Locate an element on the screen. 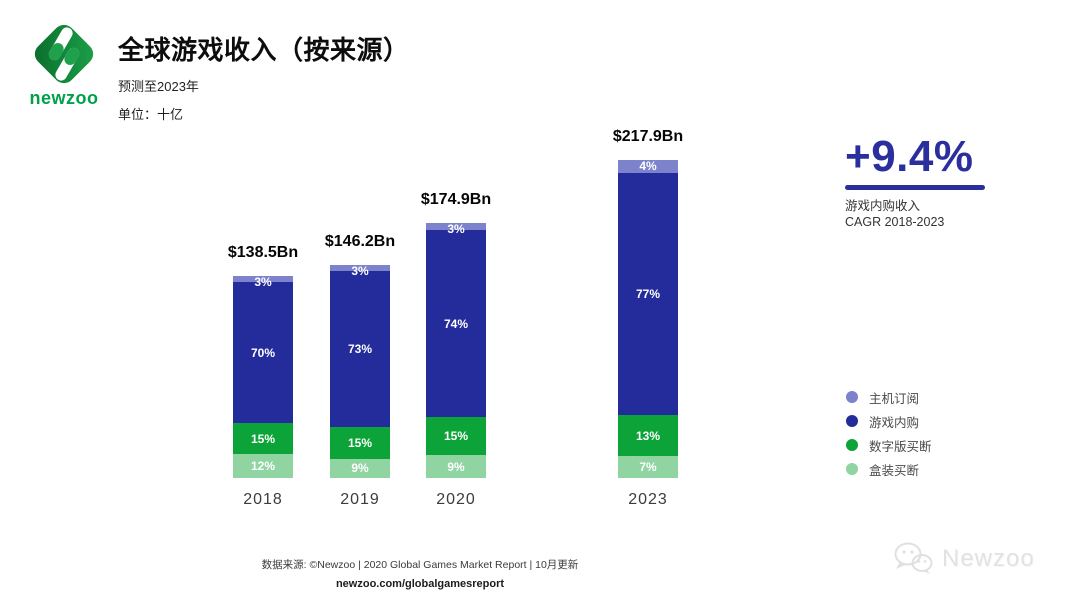 The height and width of the screenshot is (608, 1080). segment-主机订阅-2020: 3% is located at coordinates (456, 228).